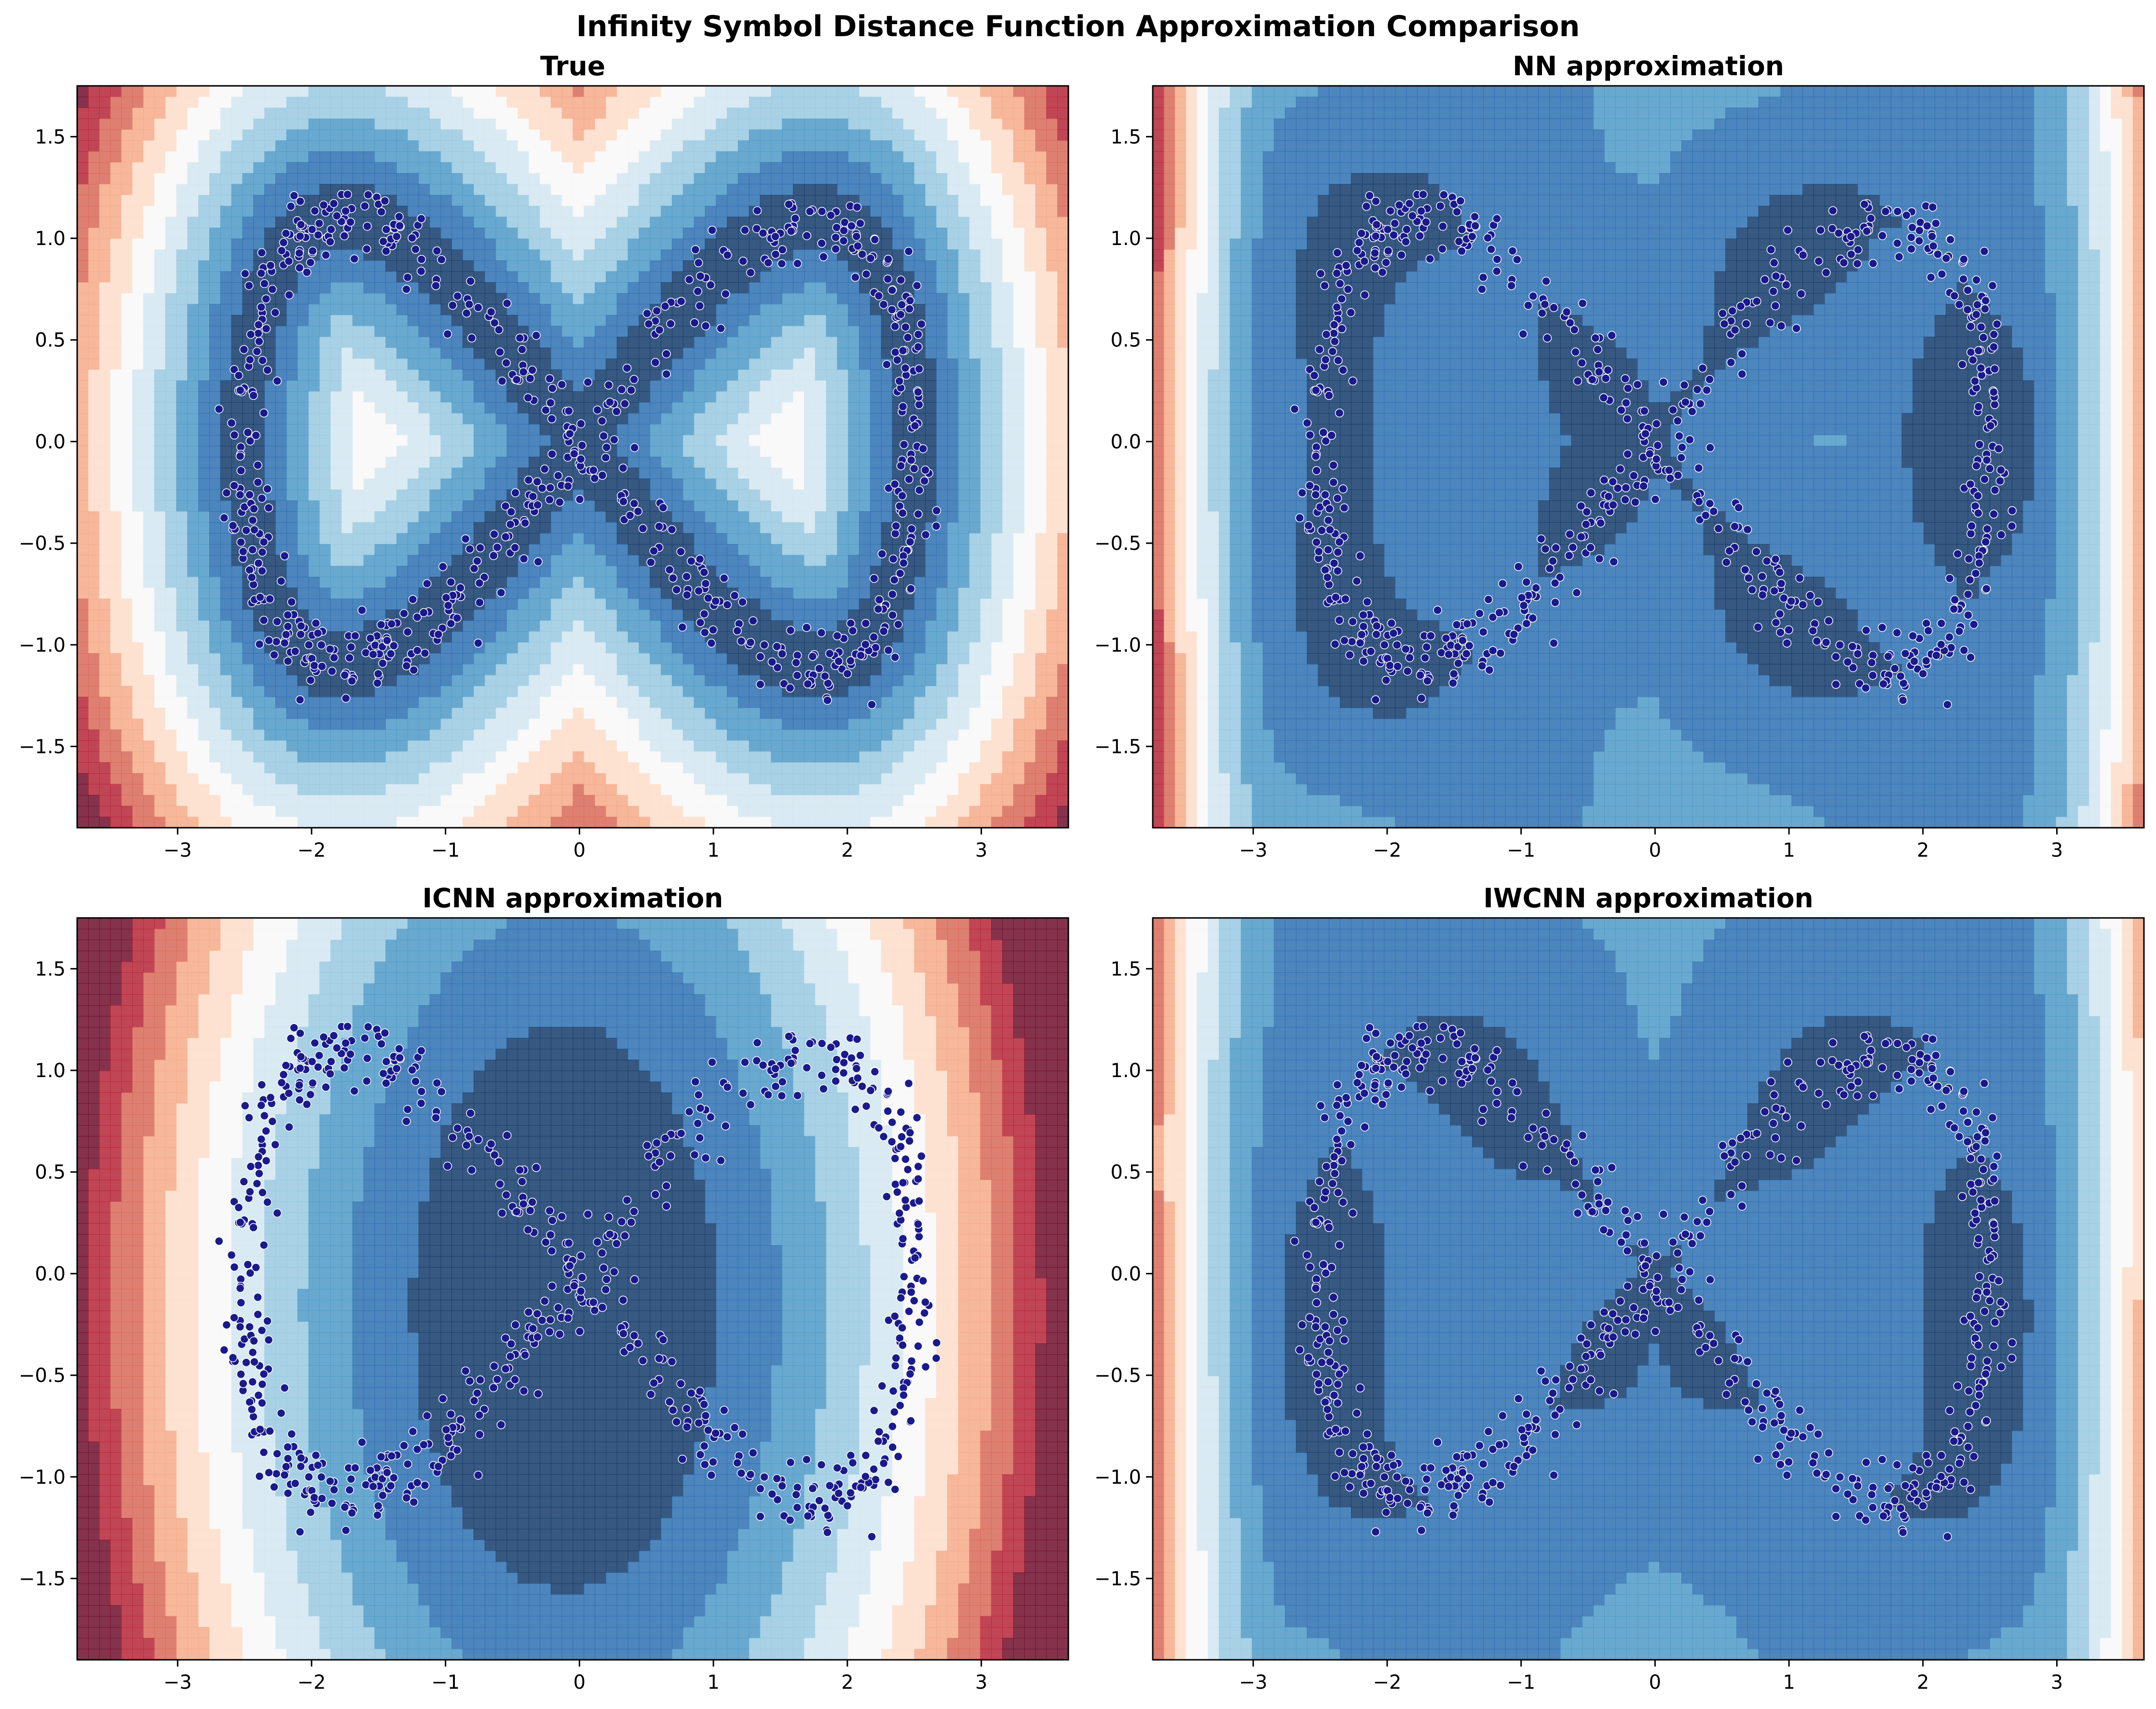 The image size is (2156, 1709). What do you see at coordinates (178, 1682) in the screenshot?
I see `x-tick-label: −3` at bounding box center [178, 1682].